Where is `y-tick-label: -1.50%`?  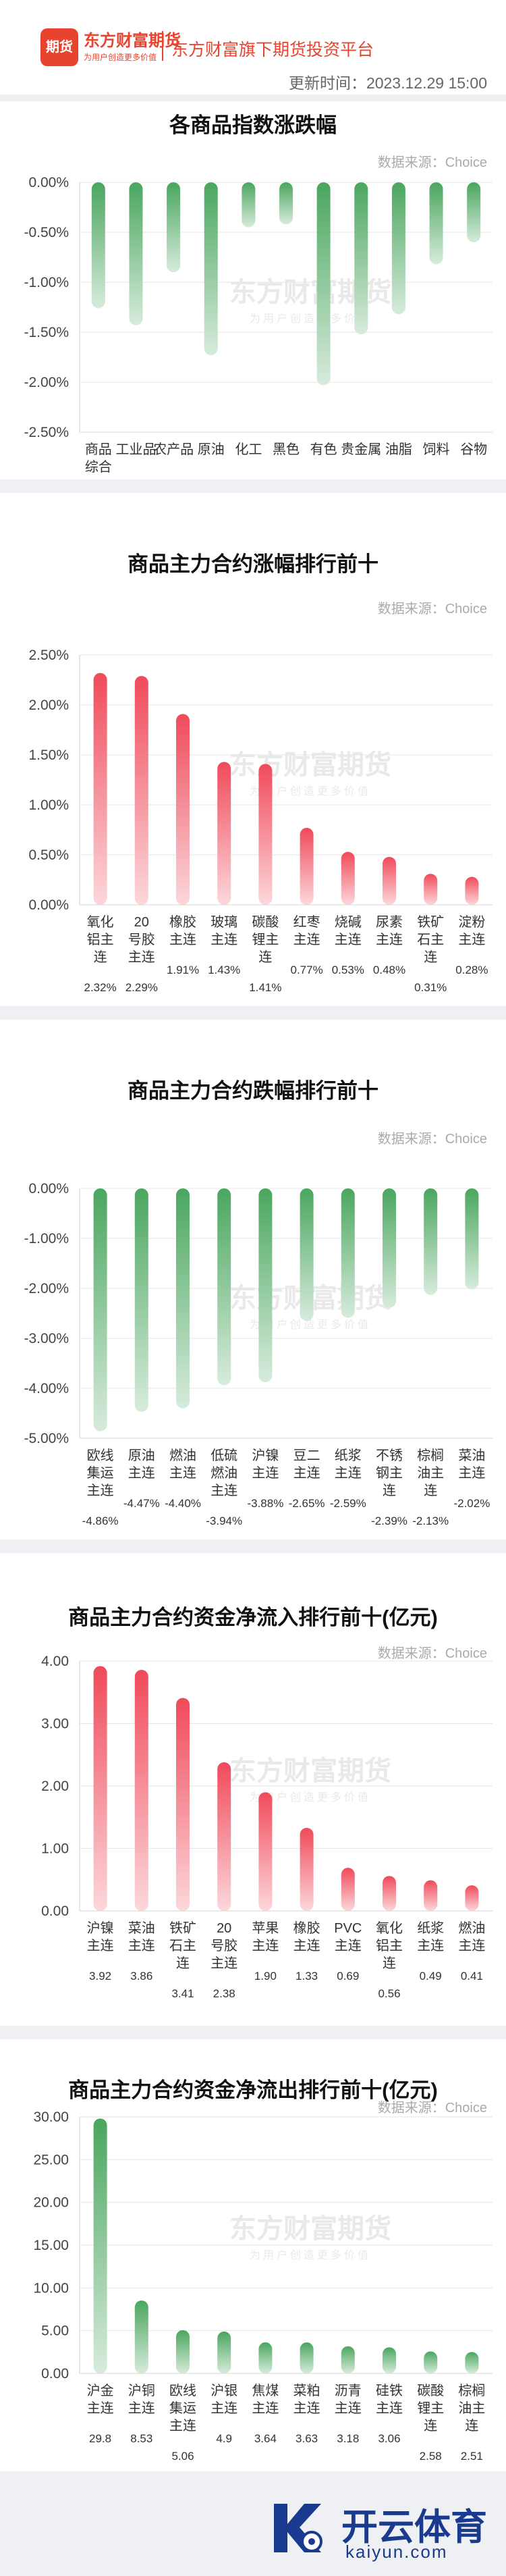
y-tick-label: -1.50% is located at coordinates (47, 332).